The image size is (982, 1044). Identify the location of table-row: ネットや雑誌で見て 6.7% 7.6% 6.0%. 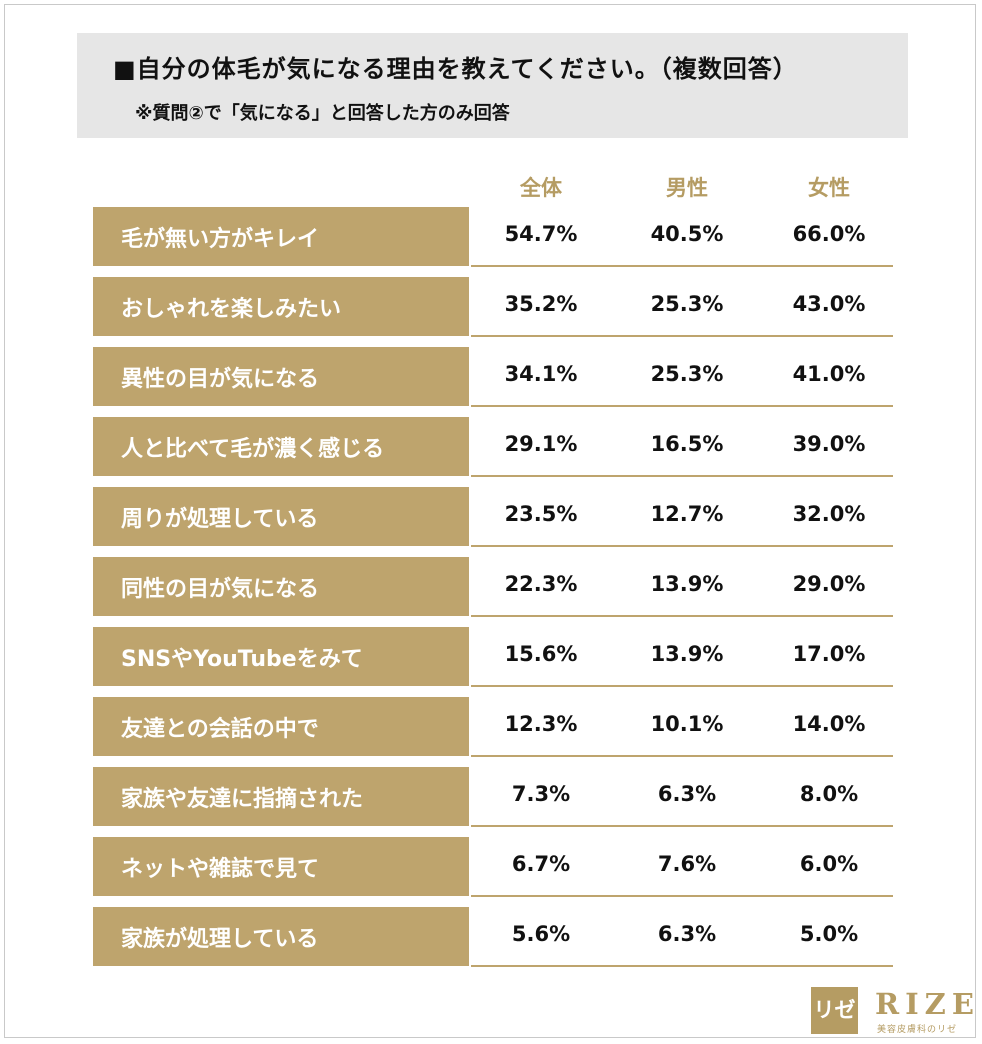
(493, 872).